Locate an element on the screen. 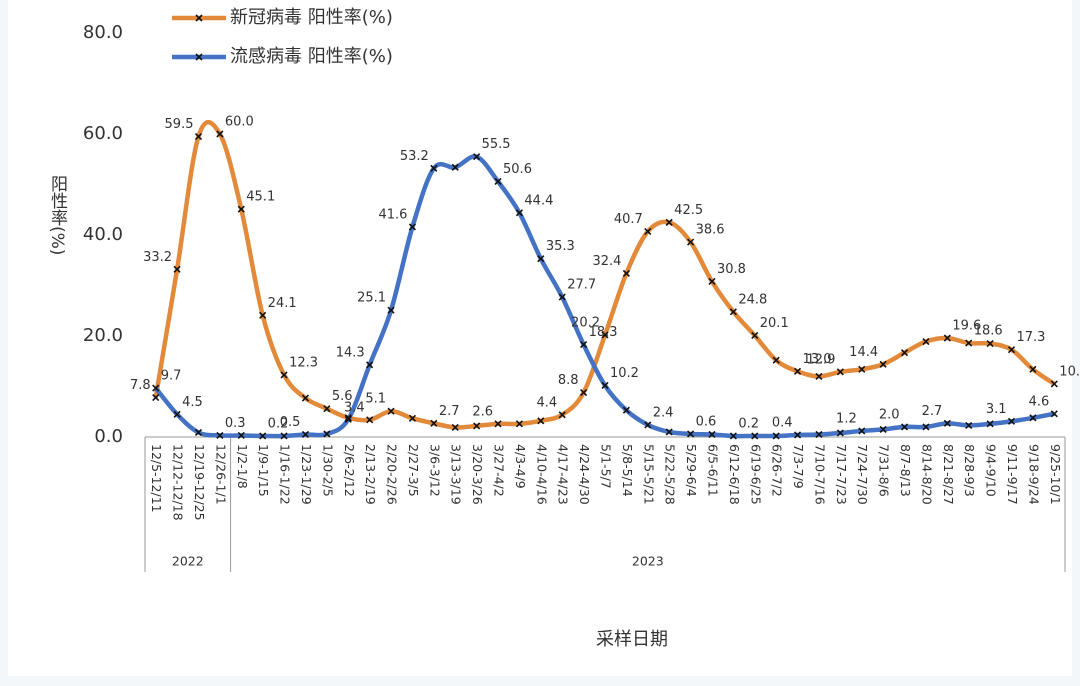  x-tick-label: 8/14-8/20 is located at coordinates (926, 474).